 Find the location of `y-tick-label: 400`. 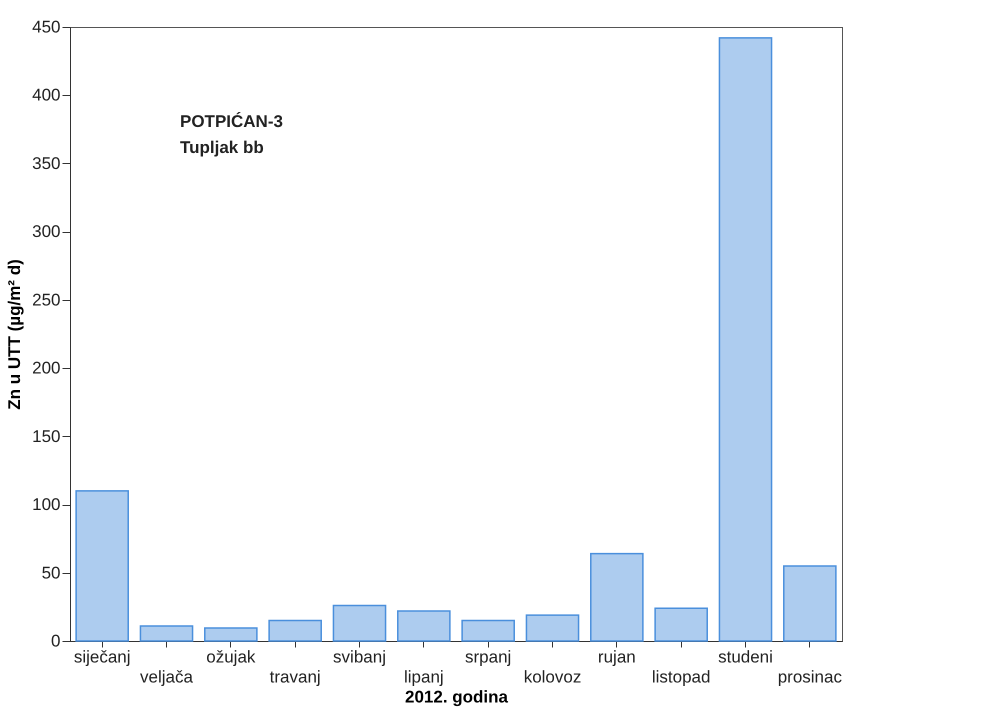

y-tick-label: 400 is located at coordinates (46, 95).